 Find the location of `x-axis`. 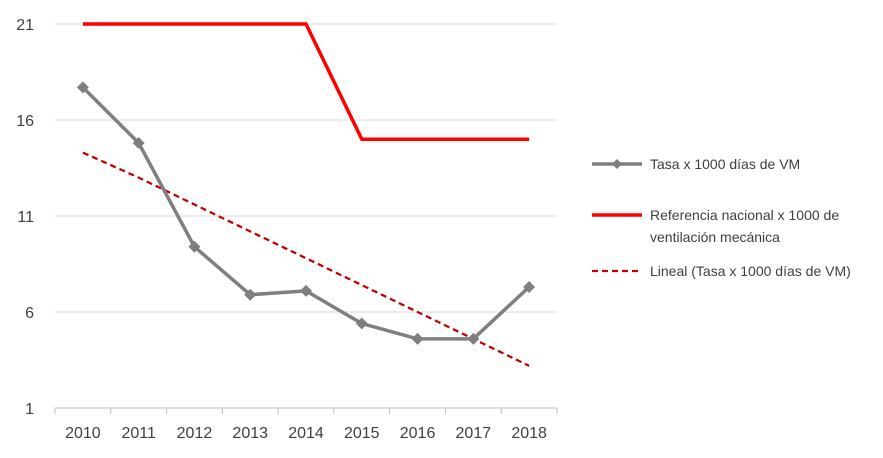

x-axis is located at coordinates (306, 410).